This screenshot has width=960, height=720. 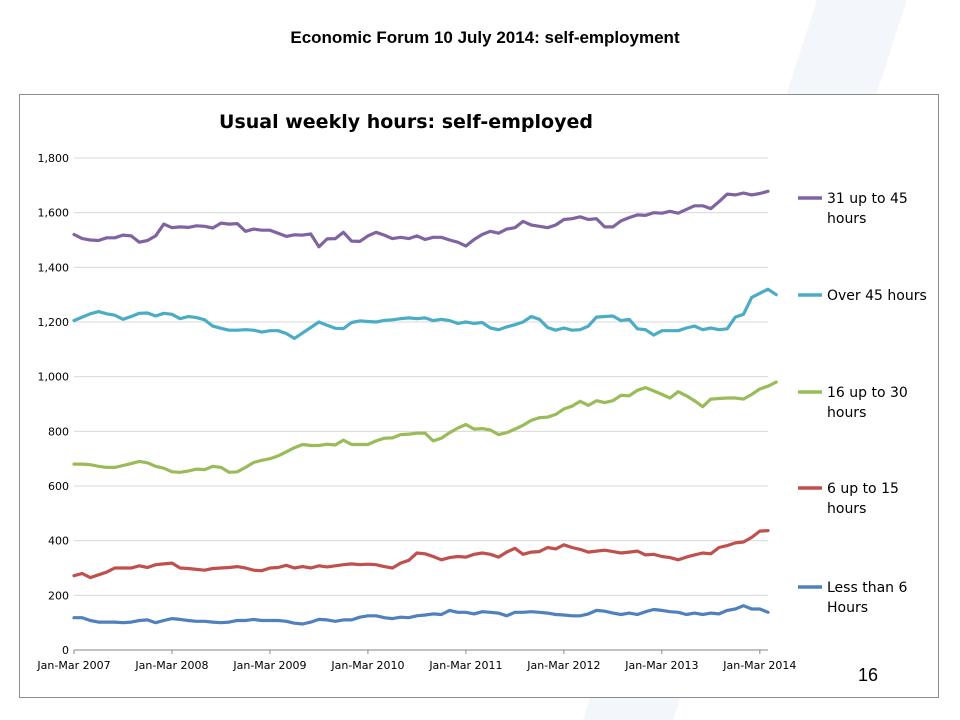 I want to click on x-tick-label: Jan-Mar 2007, so click(x=73, y=665).